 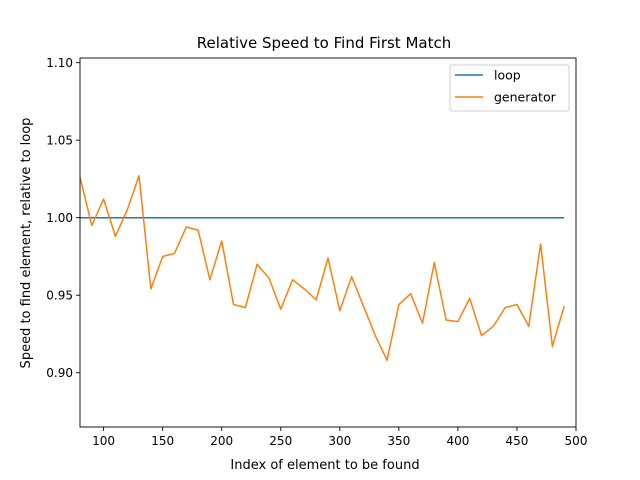 I want to click on x-tick-label: 100, so click(x=103, y=441).